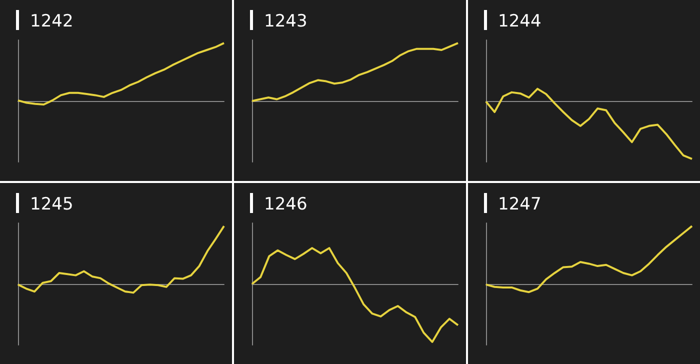 The width and height of the screenshot is (700, 364). What do you see at coordinates (286, 22) in the screenshot?
I see `chart-title: 1243` at bounding box center [286, 22].